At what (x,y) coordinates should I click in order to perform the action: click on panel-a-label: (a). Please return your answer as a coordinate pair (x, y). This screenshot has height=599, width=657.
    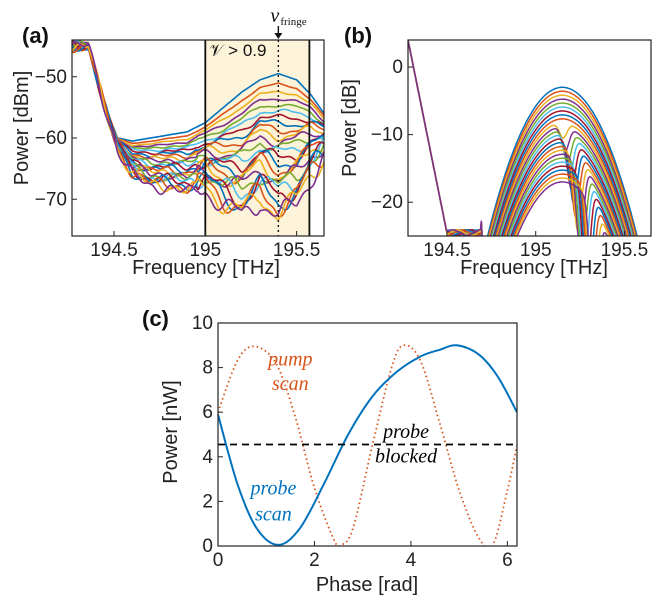
    Looking at the image, I should click on (35, 35).